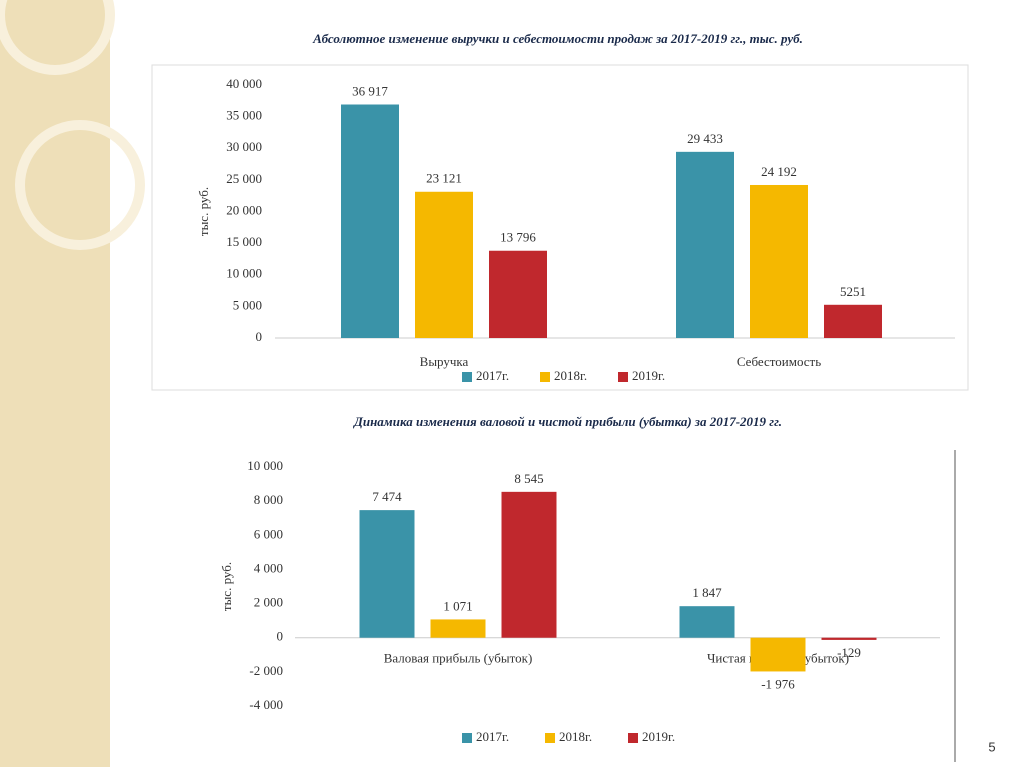  Describe the element at coordinates (370, 90) in the screenshot. I see `data-label: 36 917` at that location.